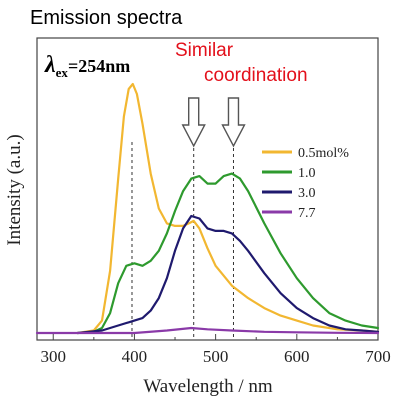 This screenshot has height=403, width=406. I want to click on excitation-subscript: ex, so click(62, 72).